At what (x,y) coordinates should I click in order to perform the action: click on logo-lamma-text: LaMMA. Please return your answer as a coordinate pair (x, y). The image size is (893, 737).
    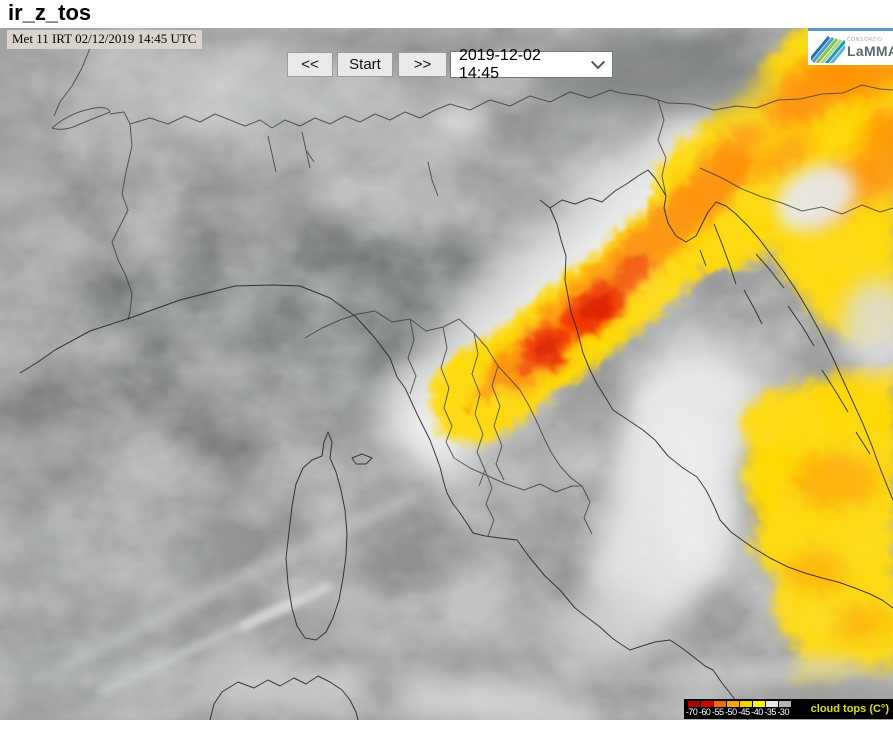
    Looking at the image, I should click on (870, 51).